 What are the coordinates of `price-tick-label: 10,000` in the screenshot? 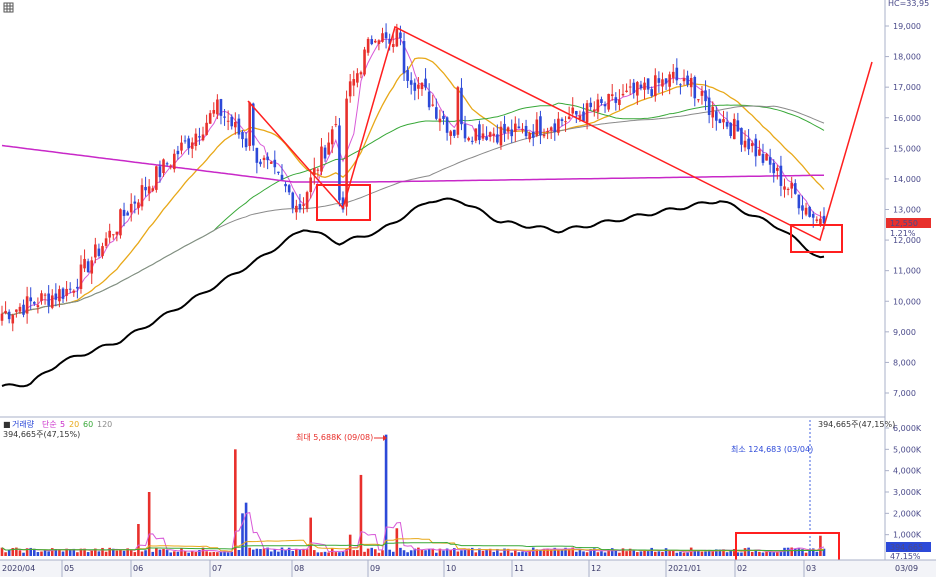 It's located at (907, 301).